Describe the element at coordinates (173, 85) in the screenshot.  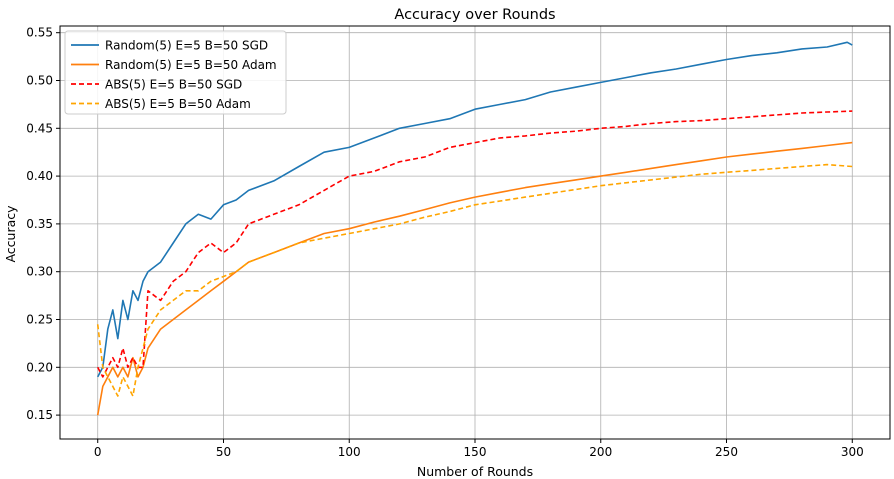
I see `legend-label: ABS(5) E=5 B=50 SGD` at that location.